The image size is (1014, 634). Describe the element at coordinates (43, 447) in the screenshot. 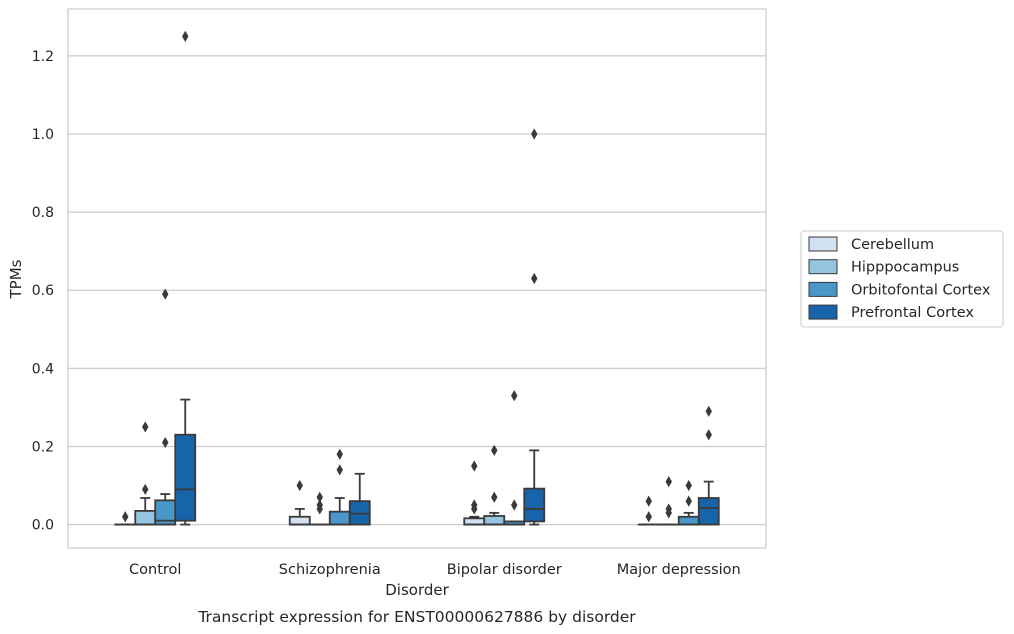

I see `y-tick-label: 0.2` at that location.